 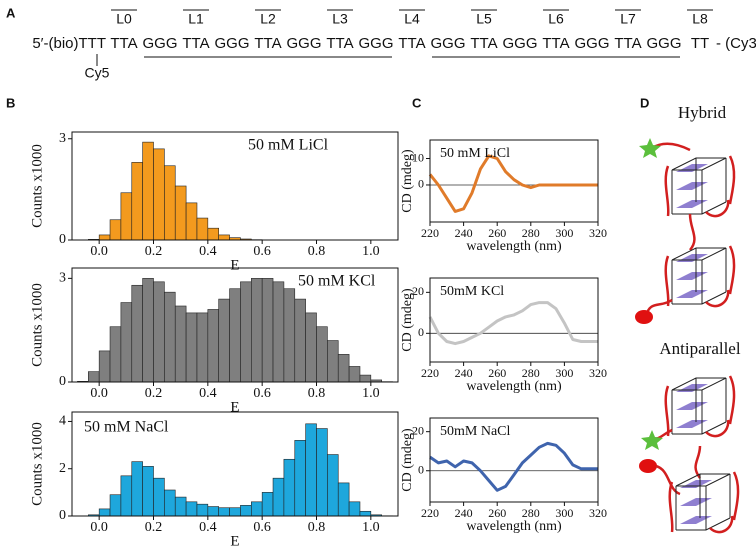 I want to click on loop-label: L4, so click(x=412, y=19).